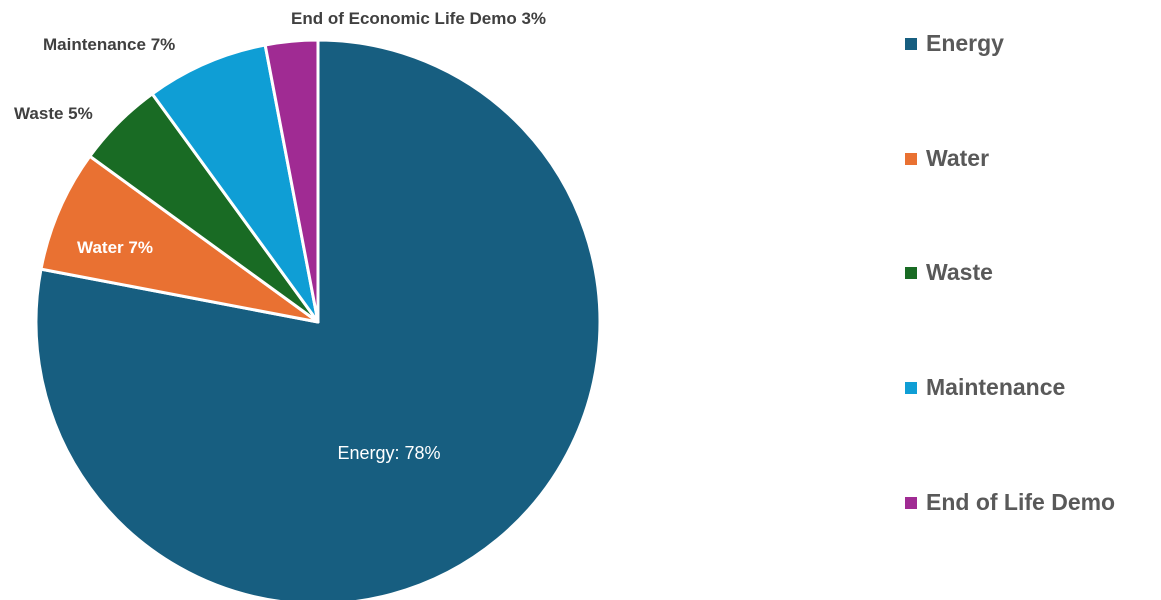 The width and height of the screenshot is (1161, 600). Describe the element at coordinates (109, 44) in the screenshot. I see `data-label-maintenance: Maintenance 7%` at that location.